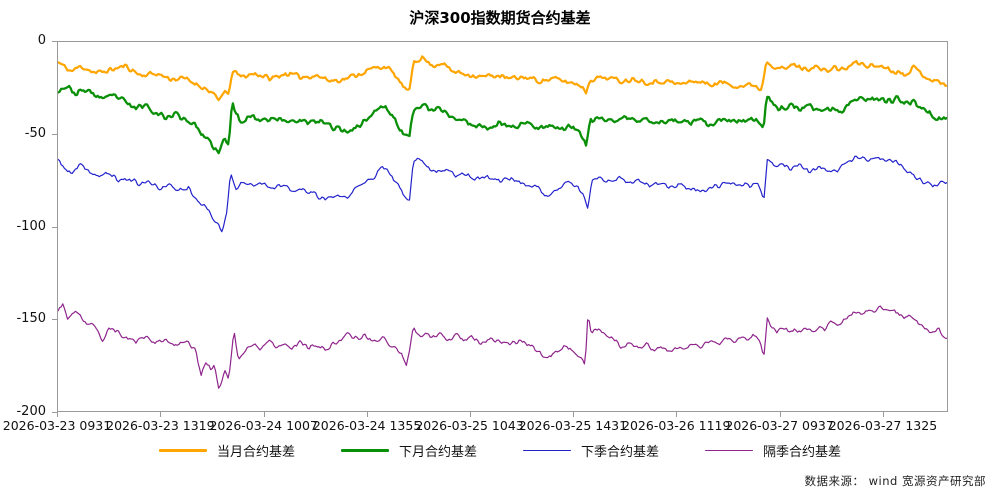 The image size is (1000, 500). I want to click on chart-title: 沪深300指数期货合约基差, so click(500, 18).